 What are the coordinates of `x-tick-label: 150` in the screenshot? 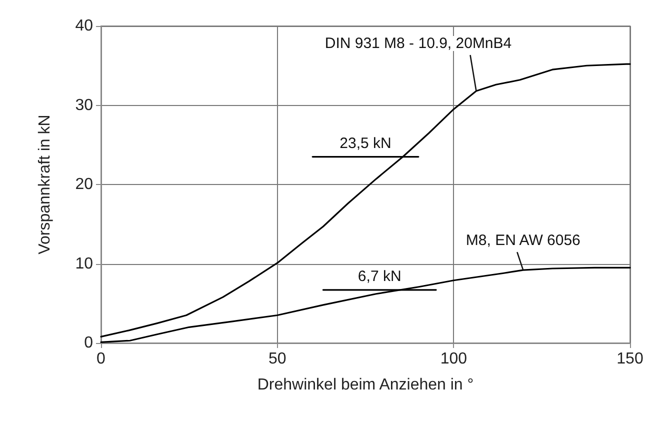 It's located at (630, 359).